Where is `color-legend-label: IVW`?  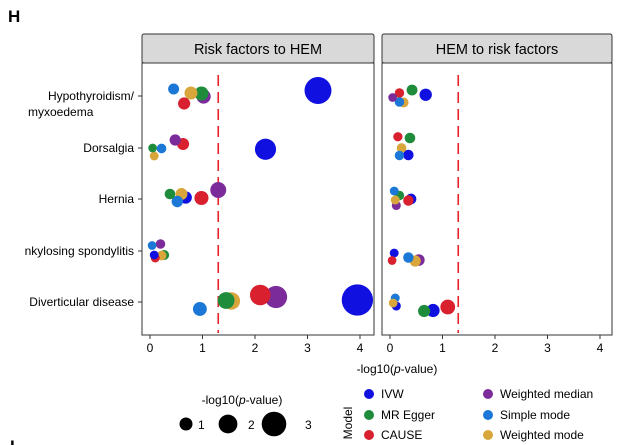
color-legend-label: IVW is located at coordinates (392, 394).